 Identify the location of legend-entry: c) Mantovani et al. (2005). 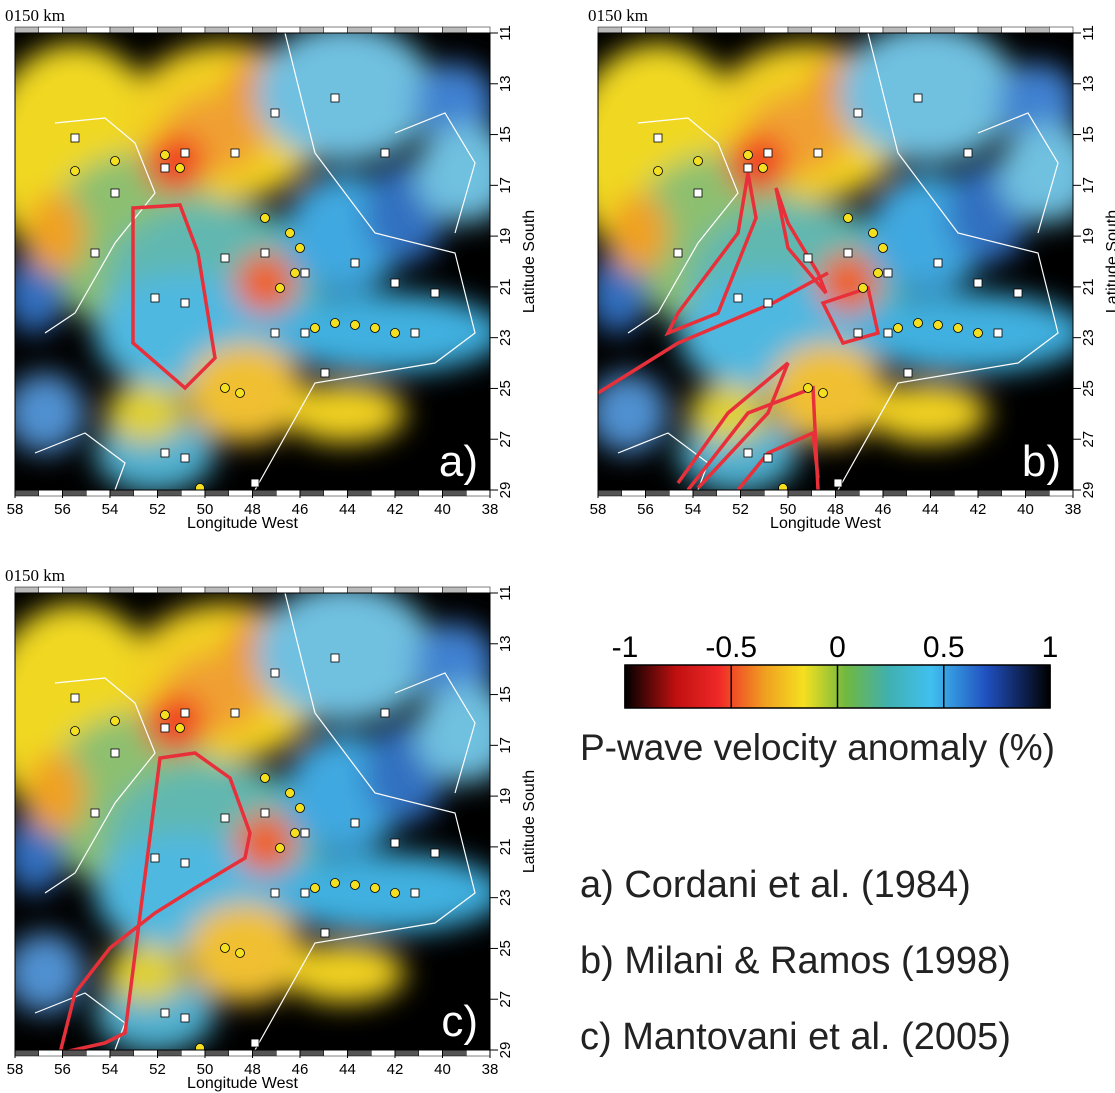
(795, 1037).